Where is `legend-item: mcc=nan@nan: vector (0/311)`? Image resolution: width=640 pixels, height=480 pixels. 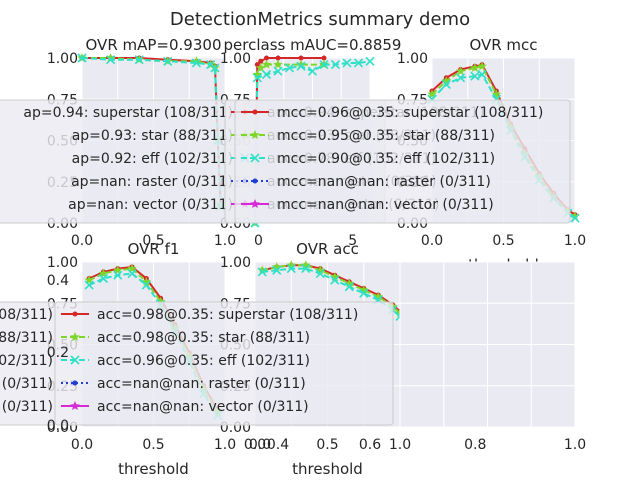
legend-item: mcc=nan@nan: vector (0/311) is located at coordinates (367, 205).